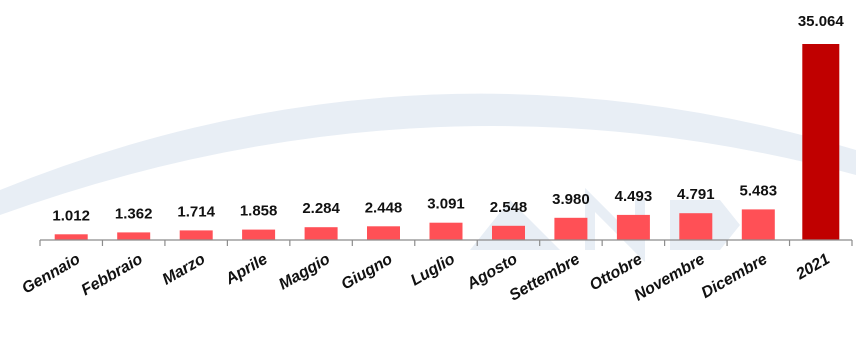 The width and height of the screenshot is (856, 345). Describe the element at coordinates (134, 213) in the screenshot. I see `data-label: 1.362` at that location.